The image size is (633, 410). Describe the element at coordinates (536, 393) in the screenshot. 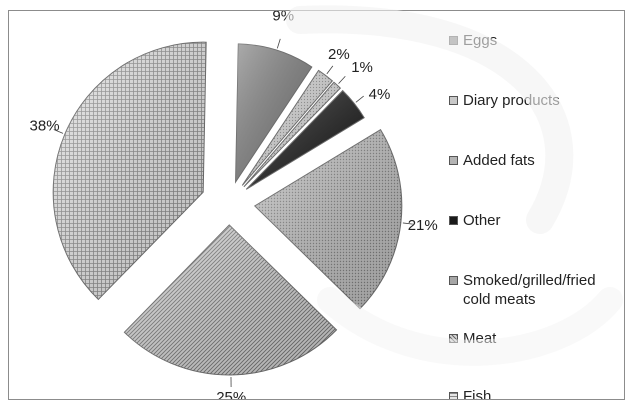

I see `legend-item-fish: Fish` at that location.